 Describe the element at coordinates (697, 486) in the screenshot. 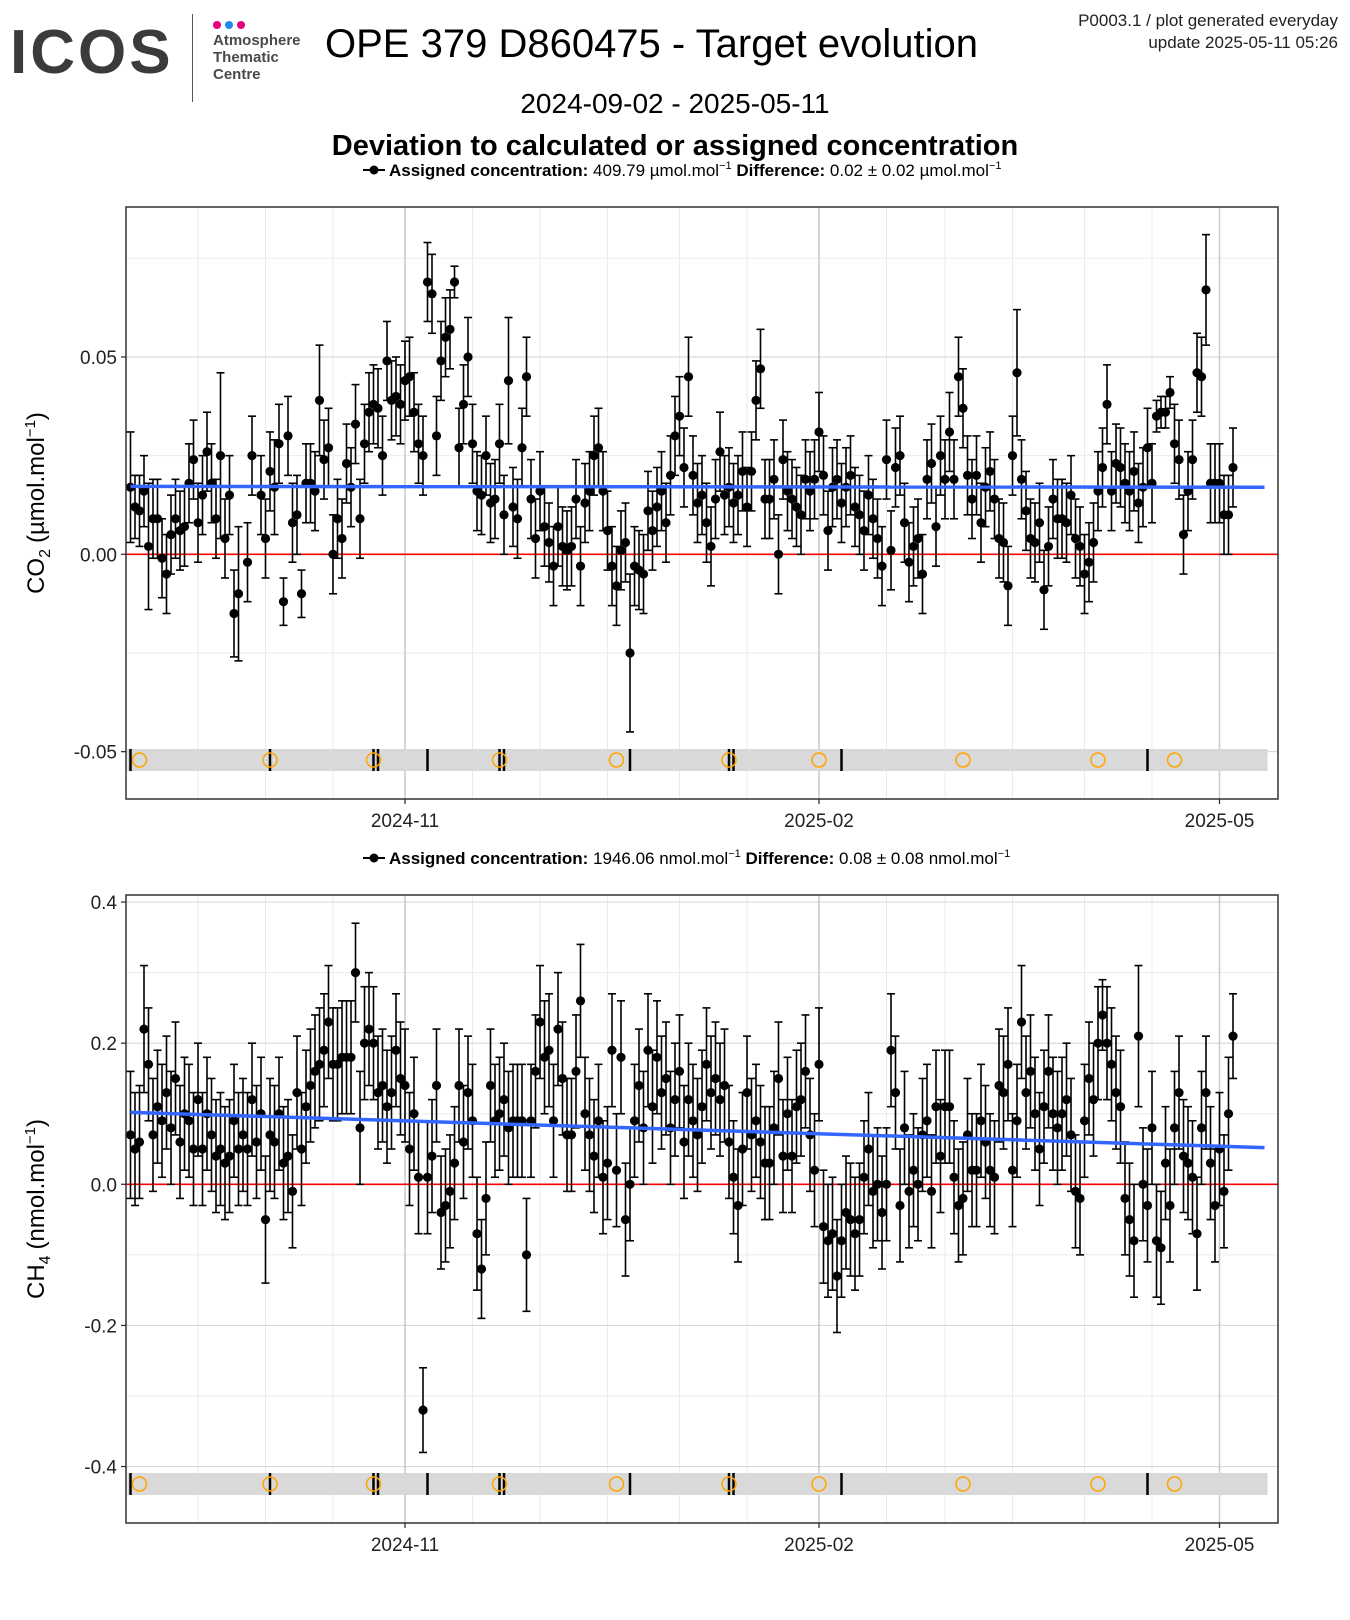

I see `trend-line` at that location.